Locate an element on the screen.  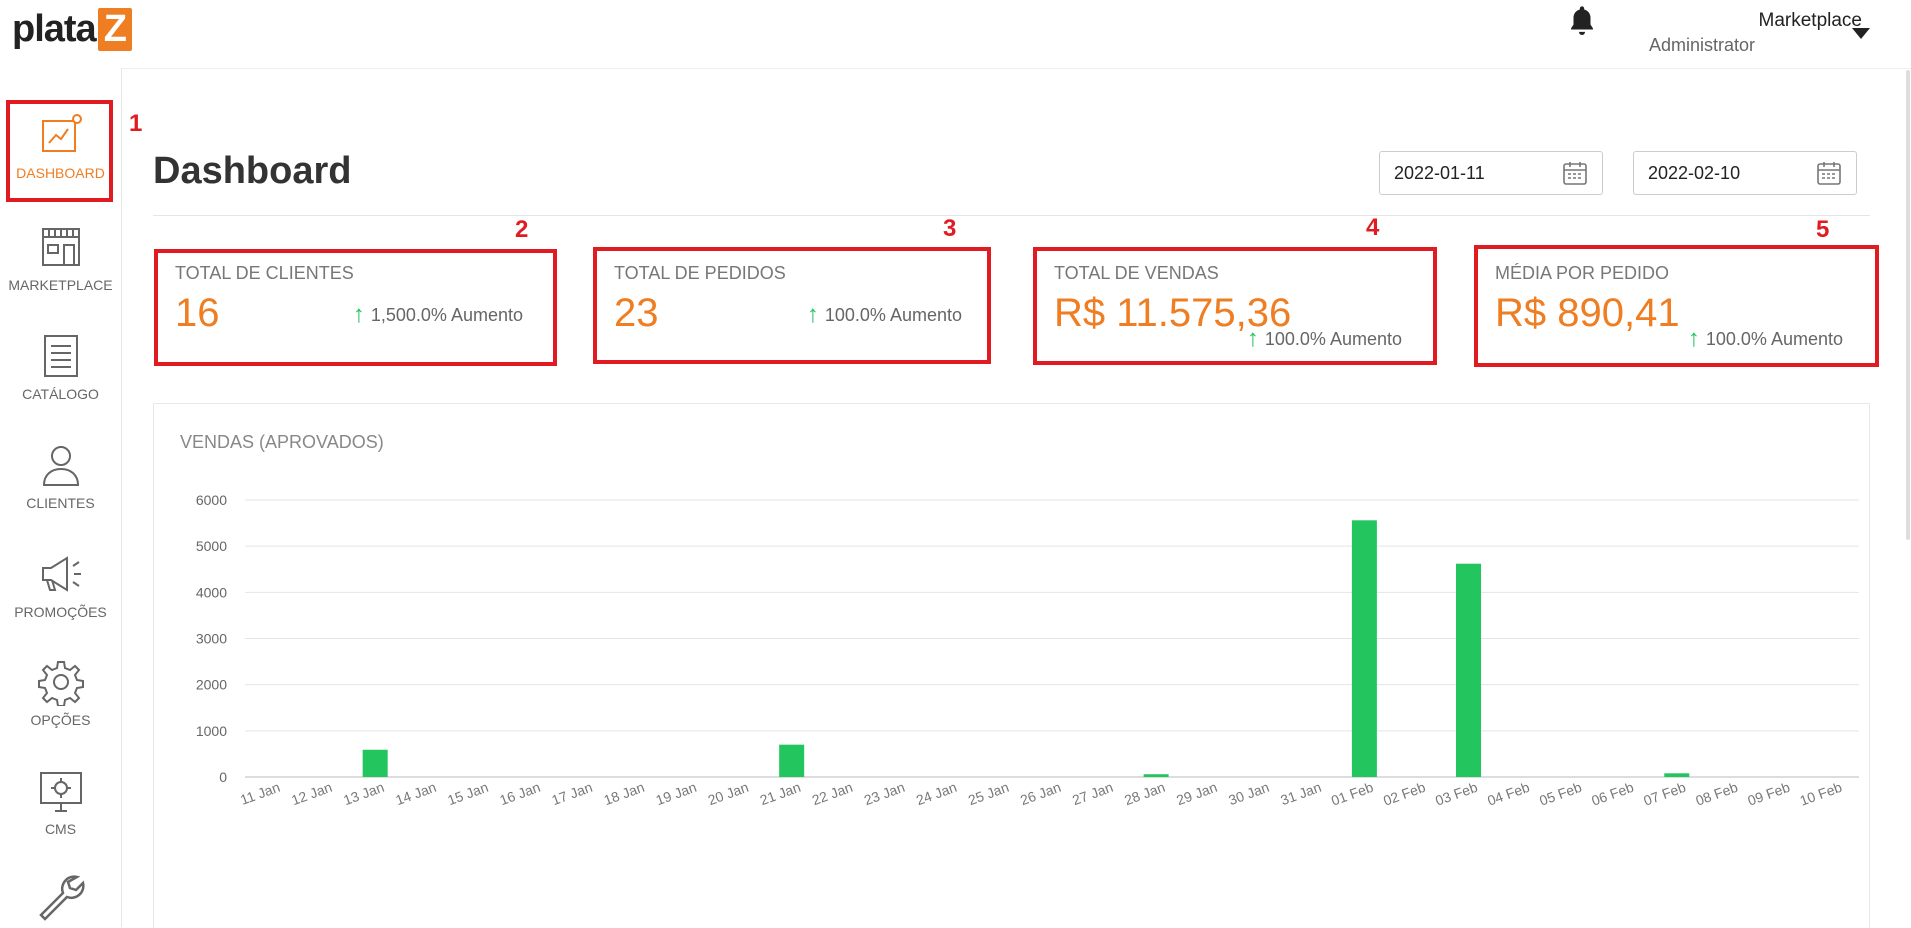
top-bar: plata Z Marketplace Administrator is located at coordinates (955, 34).